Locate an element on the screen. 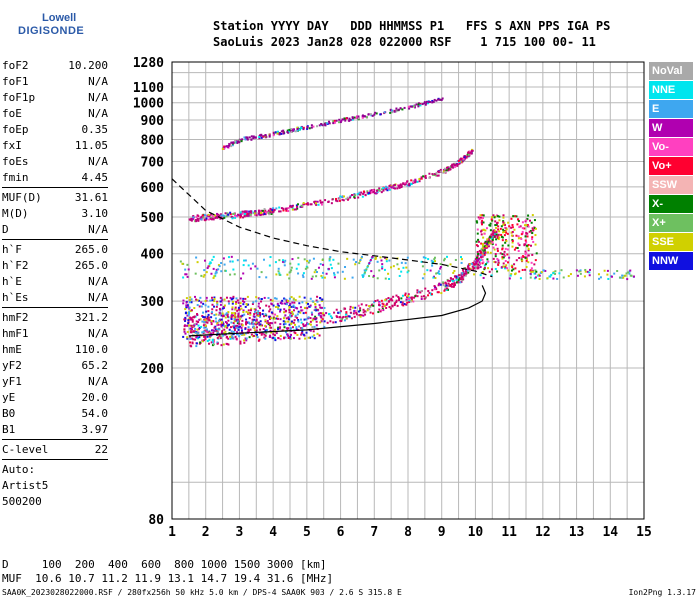 The height and width of the screenshot is (600, 700). param-separator is located at coordinates (55, 307).